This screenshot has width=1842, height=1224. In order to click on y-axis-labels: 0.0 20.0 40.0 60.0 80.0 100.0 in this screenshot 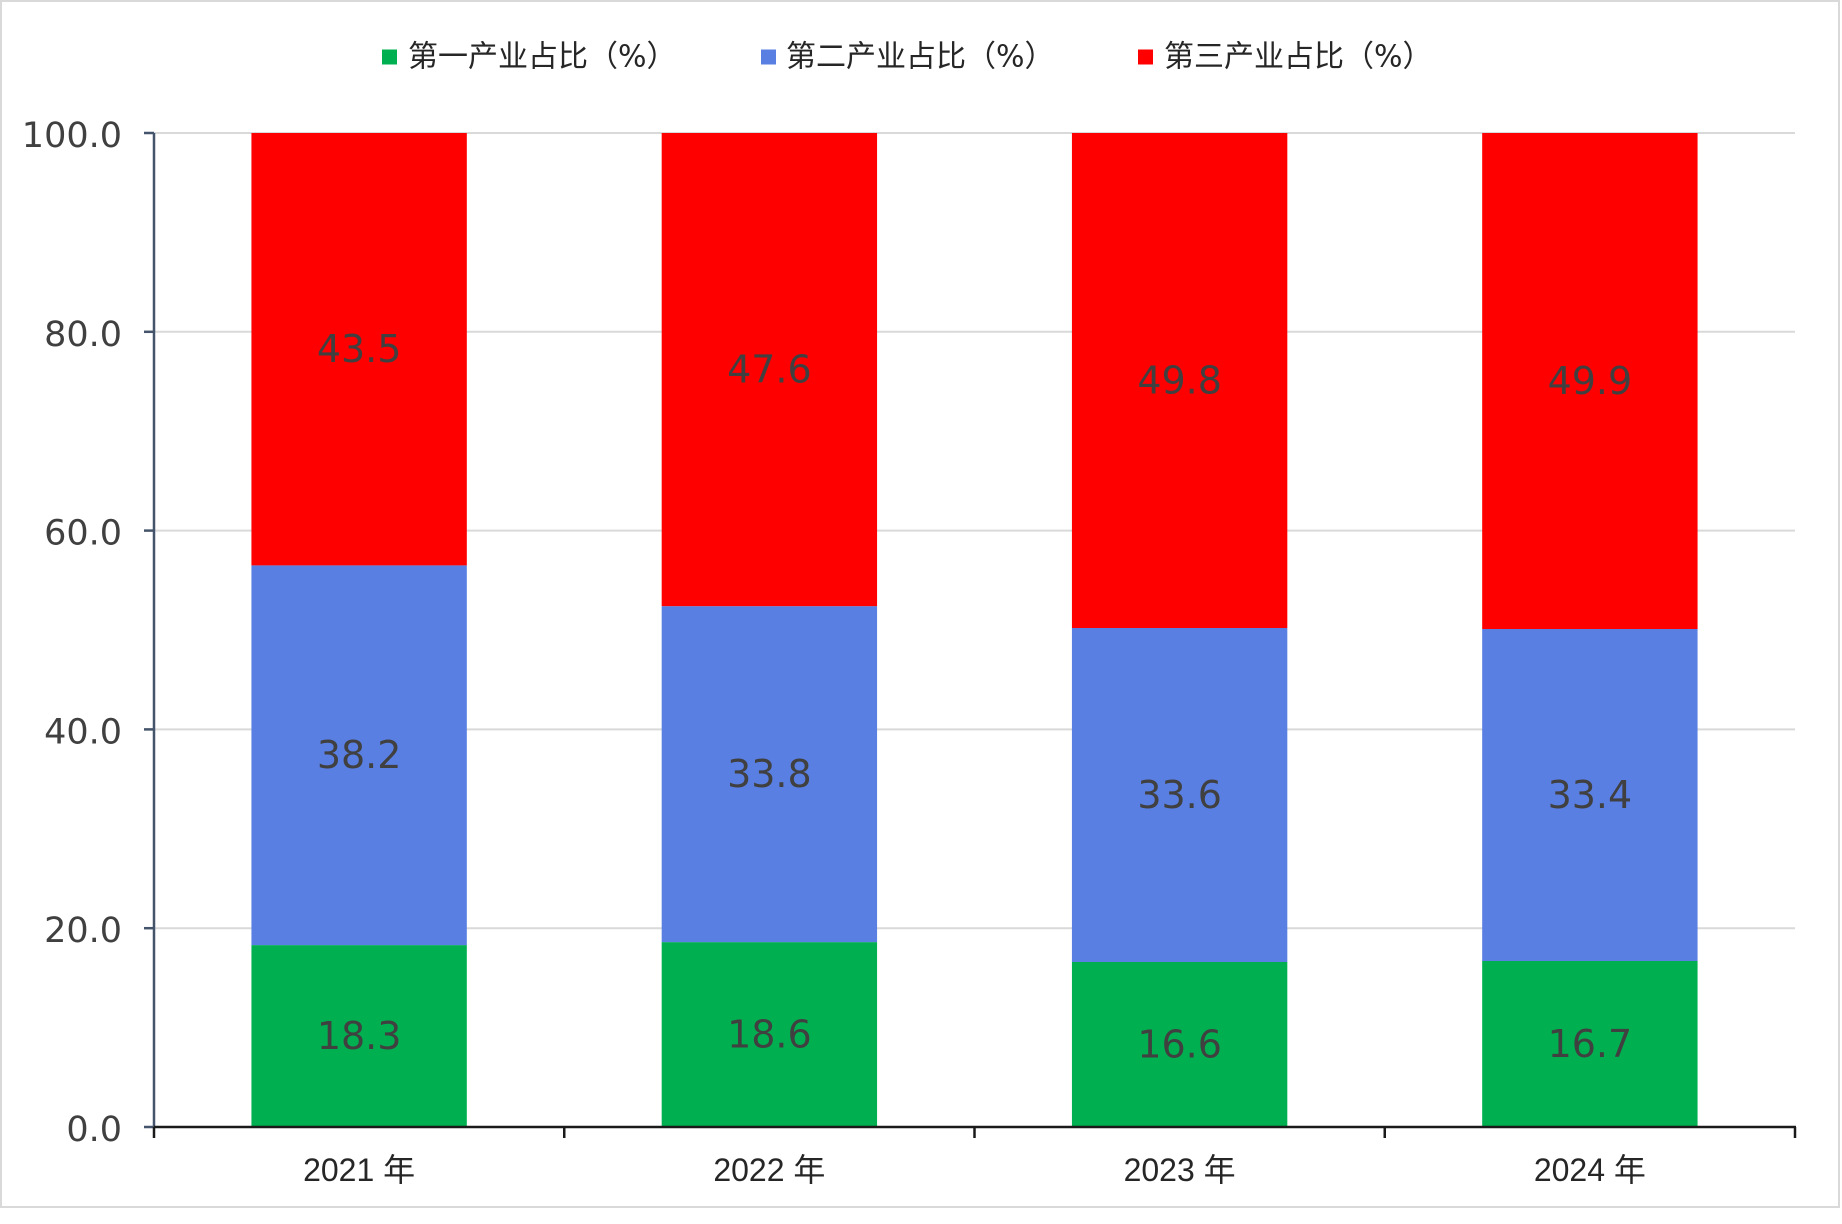, I will do `click(72, 633)`.